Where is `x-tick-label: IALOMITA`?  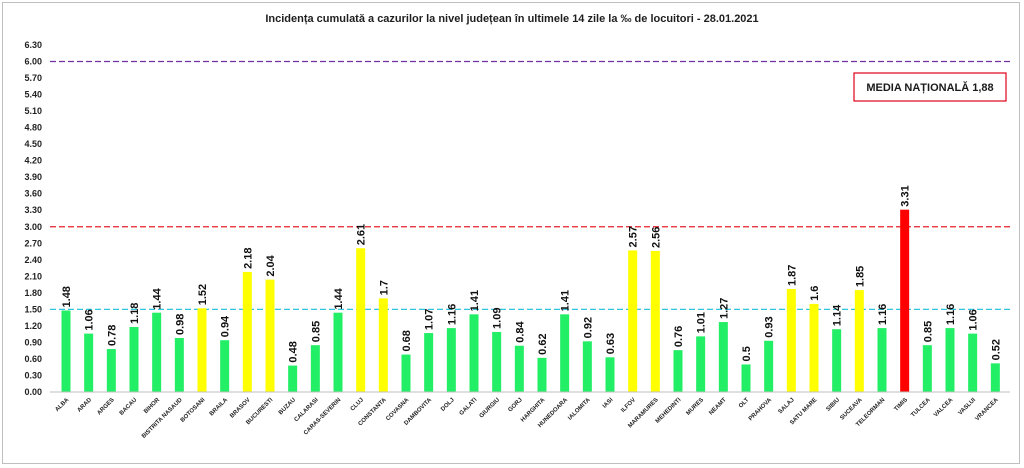 x-tick-label: IALOMITA is located at coordinates (579, 409).